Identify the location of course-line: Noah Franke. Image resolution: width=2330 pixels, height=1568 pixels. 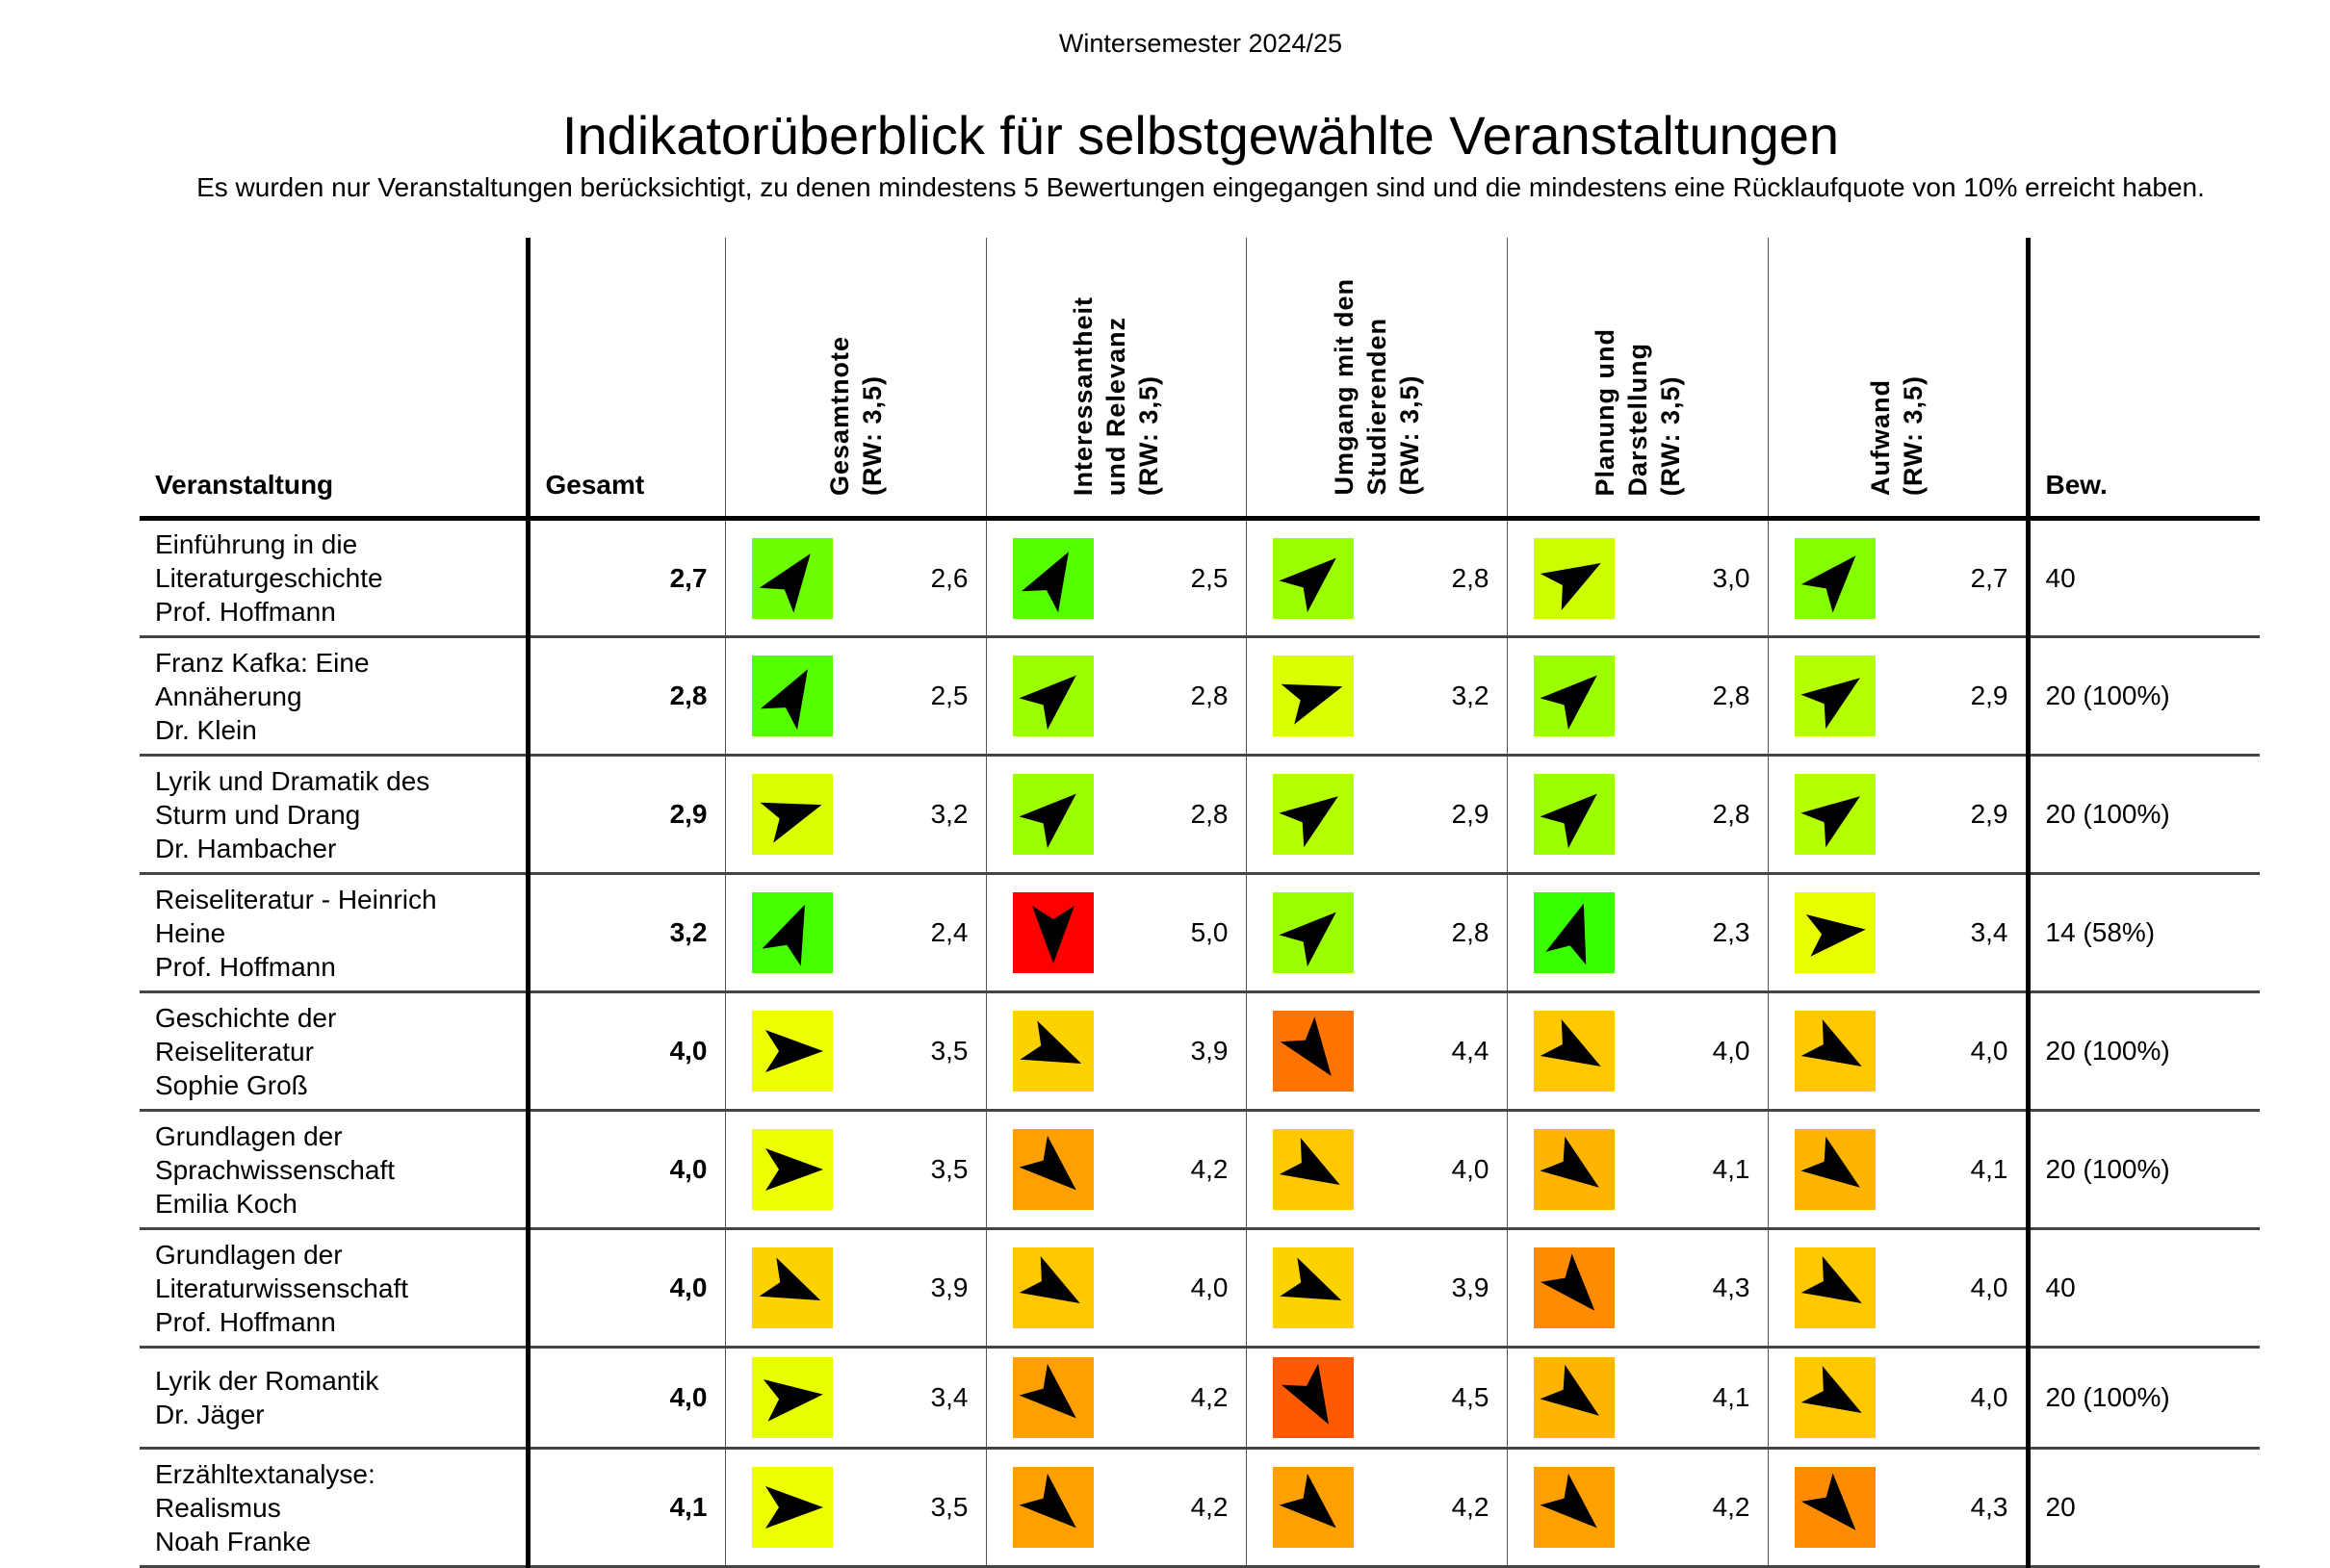
(233, 1541).